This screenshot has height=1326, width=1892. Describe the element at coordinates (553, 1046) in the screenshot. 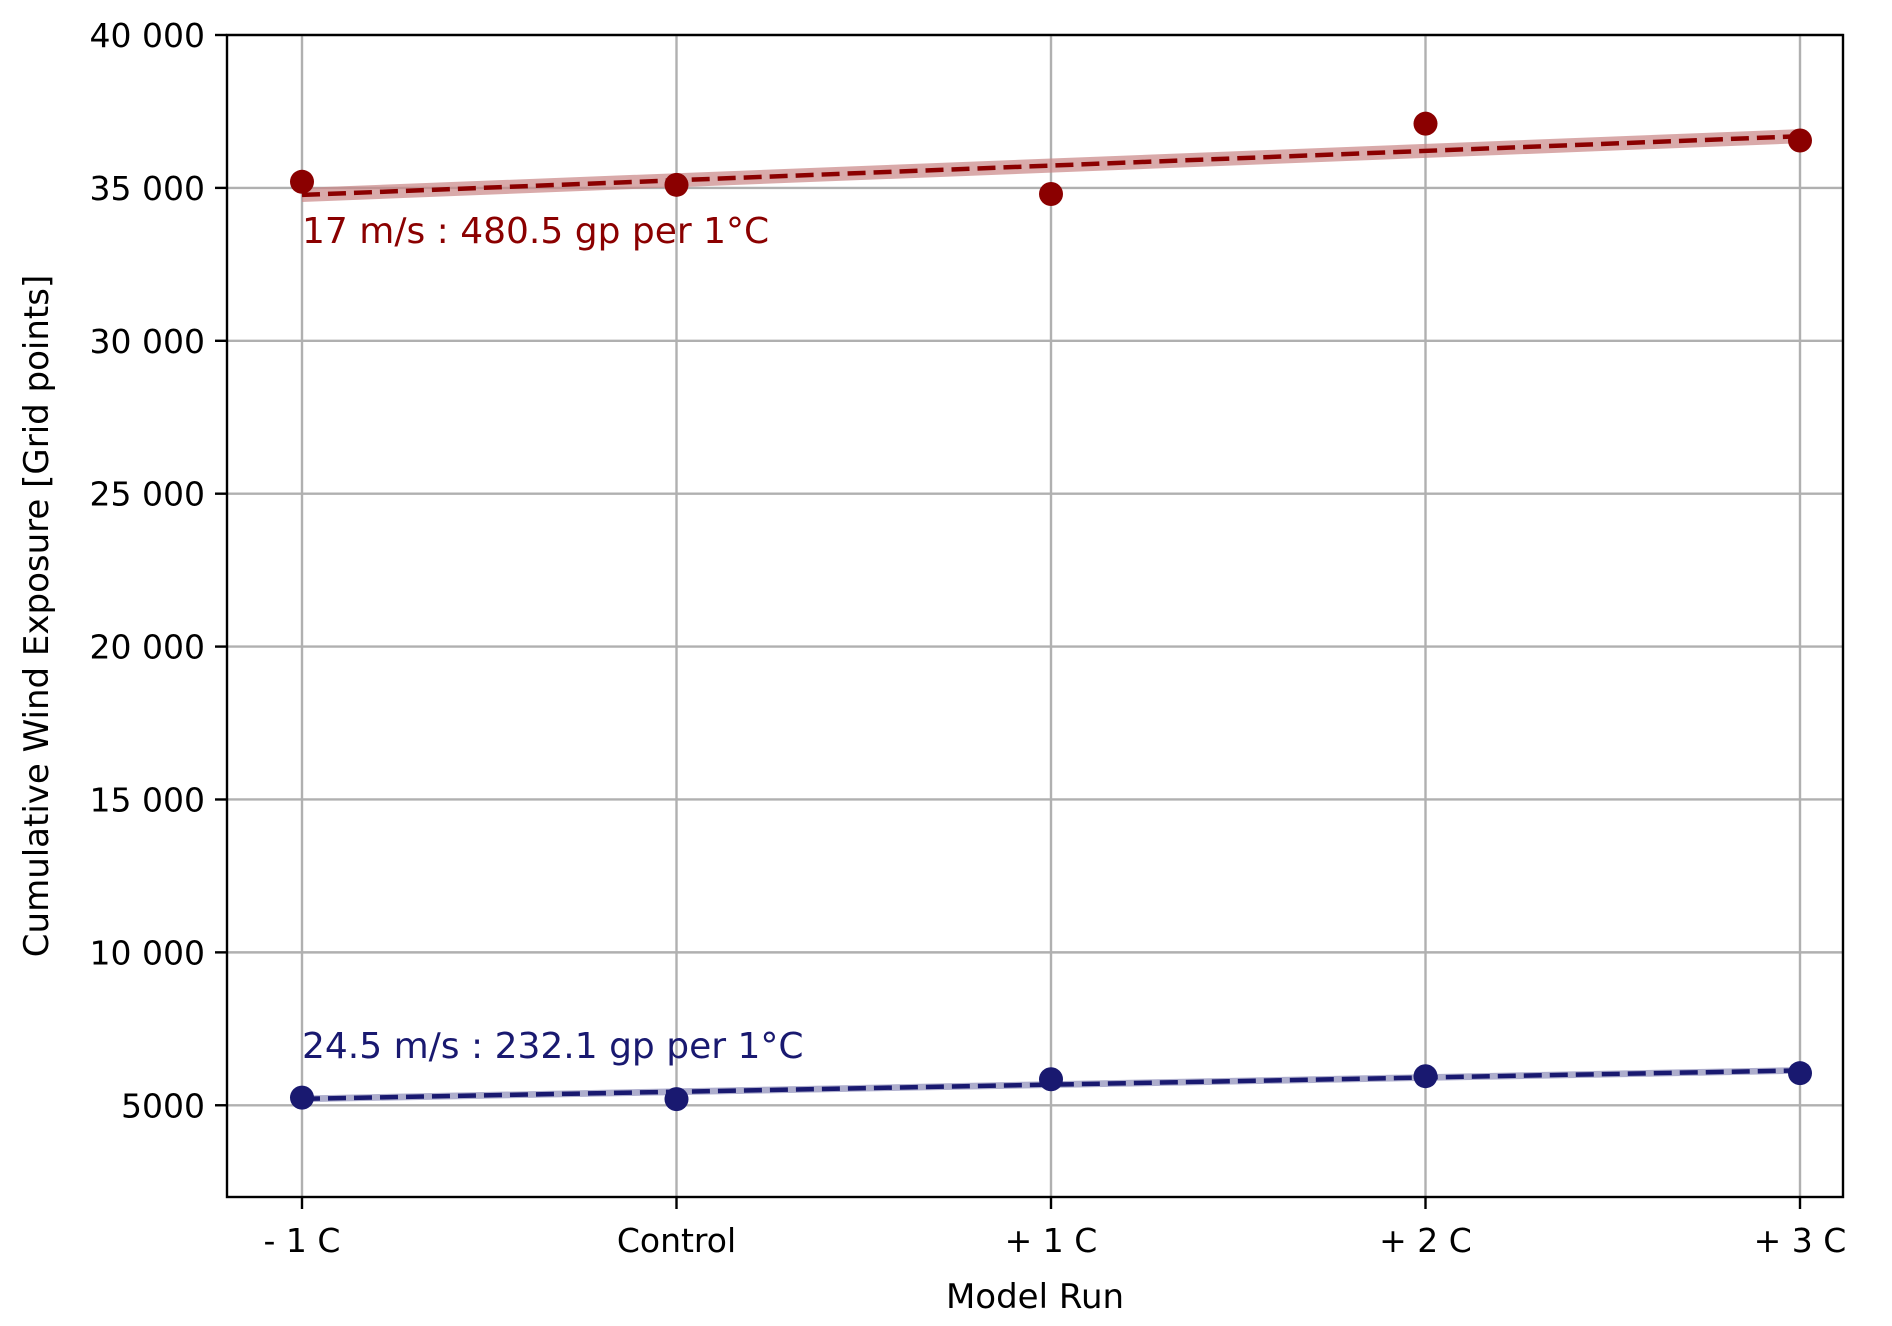

I see `trend-annotation: 24.5 m/s : 232.1 gp per 1°C` at that location.